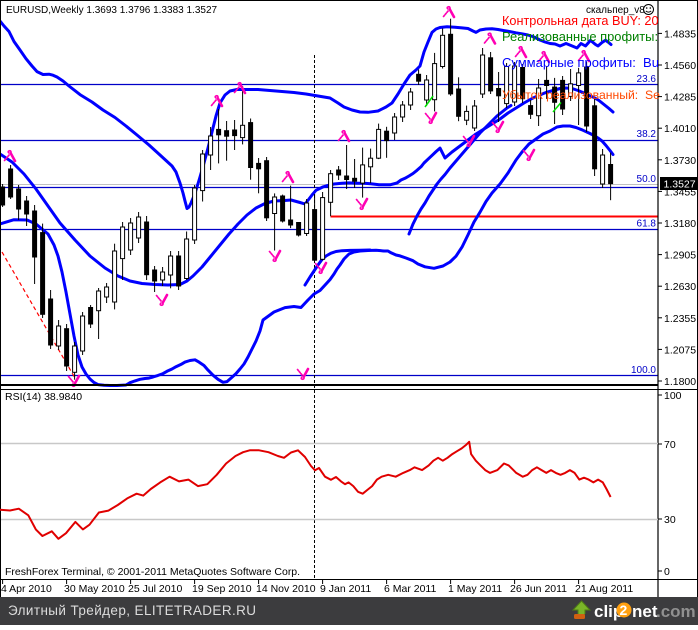  I want to click on svg-text: 30 May 2010, so click(94, 589).